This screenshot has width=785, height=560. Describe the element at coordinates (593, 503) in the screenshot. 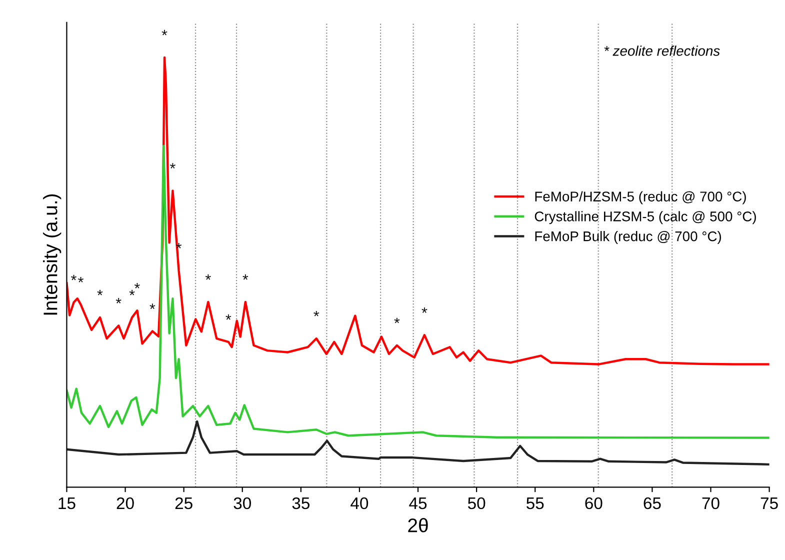

I see `x-tick-label: 60` at that location.